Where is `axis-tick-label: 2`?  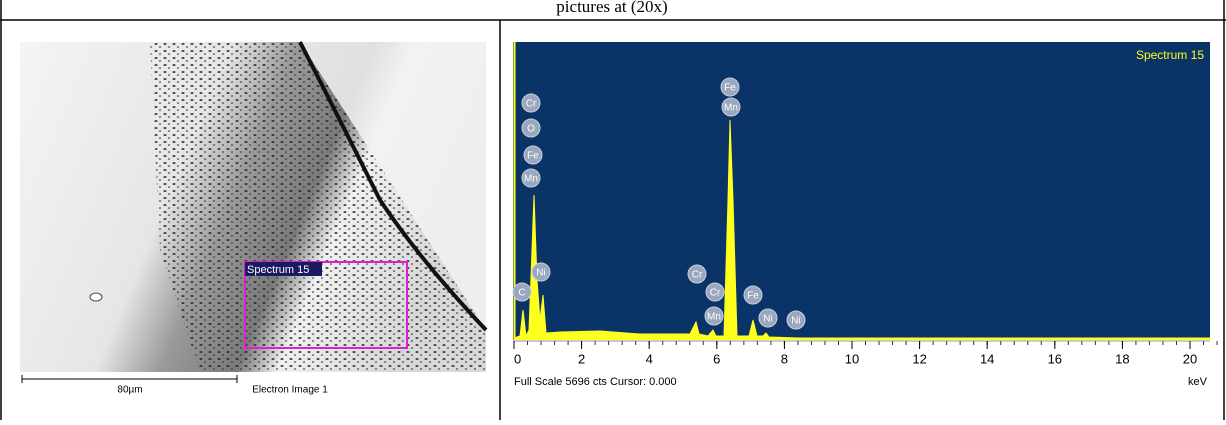
axis-tick-label: 2 is located at coordinates (581, 358).